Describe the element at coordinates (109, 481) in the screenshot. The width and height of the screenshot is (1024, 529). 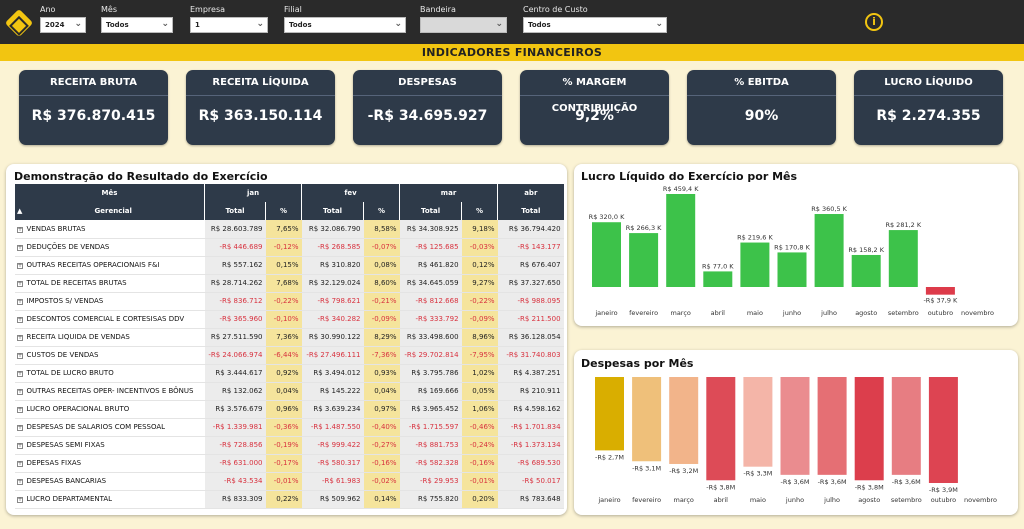
I see `row-label: + DESPESAS BANCARIAS` at that location.